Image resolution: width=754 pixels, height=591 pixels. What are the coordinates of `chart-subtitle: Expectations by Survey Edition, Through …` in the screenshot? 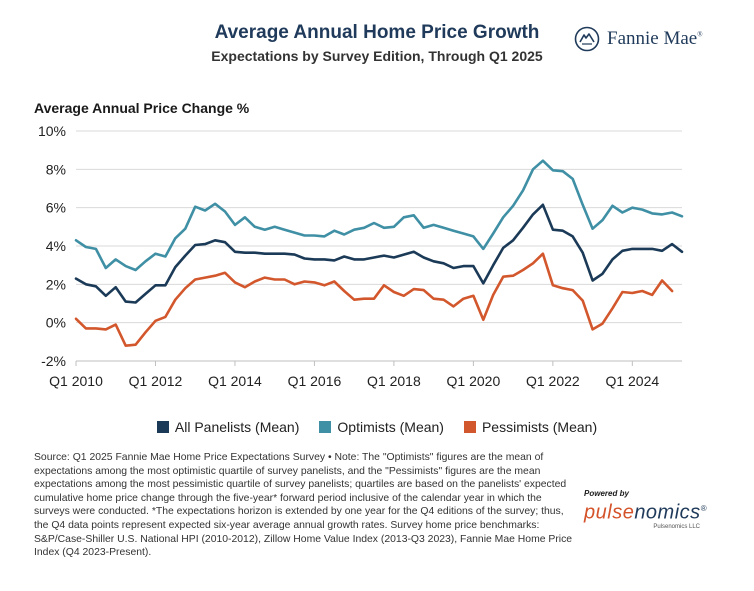 It's located at (377, 56).